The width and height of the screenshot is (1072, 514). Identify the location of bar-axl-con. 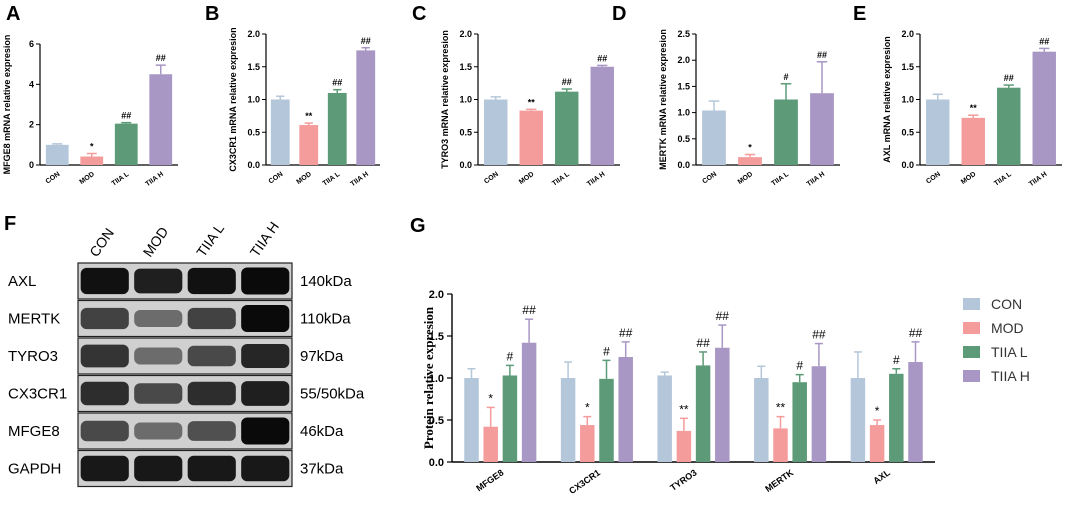
(858, 420).